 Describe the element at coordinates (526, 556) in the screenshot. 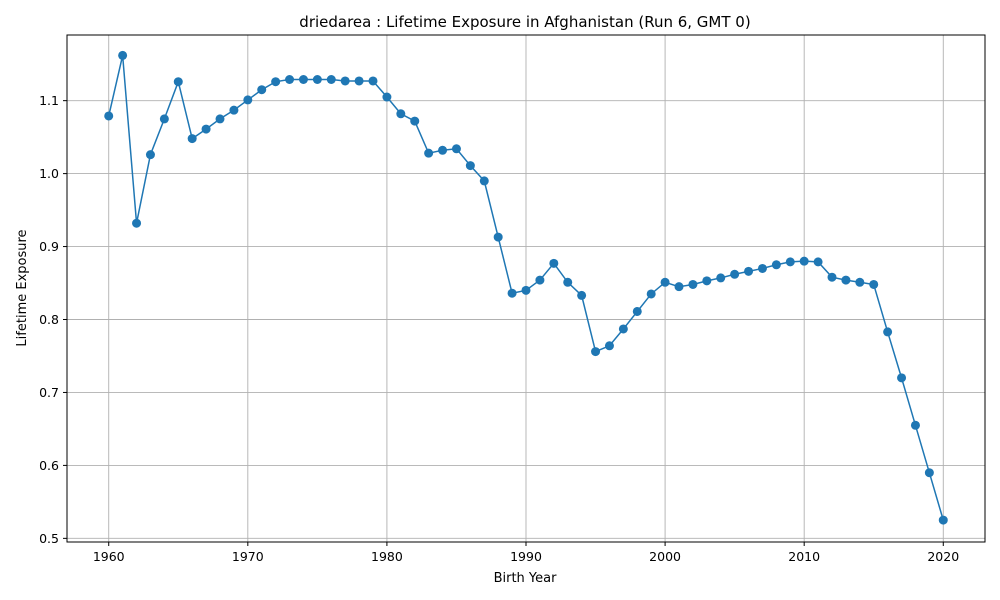

I see `x-tick-label: 1990` at that location.